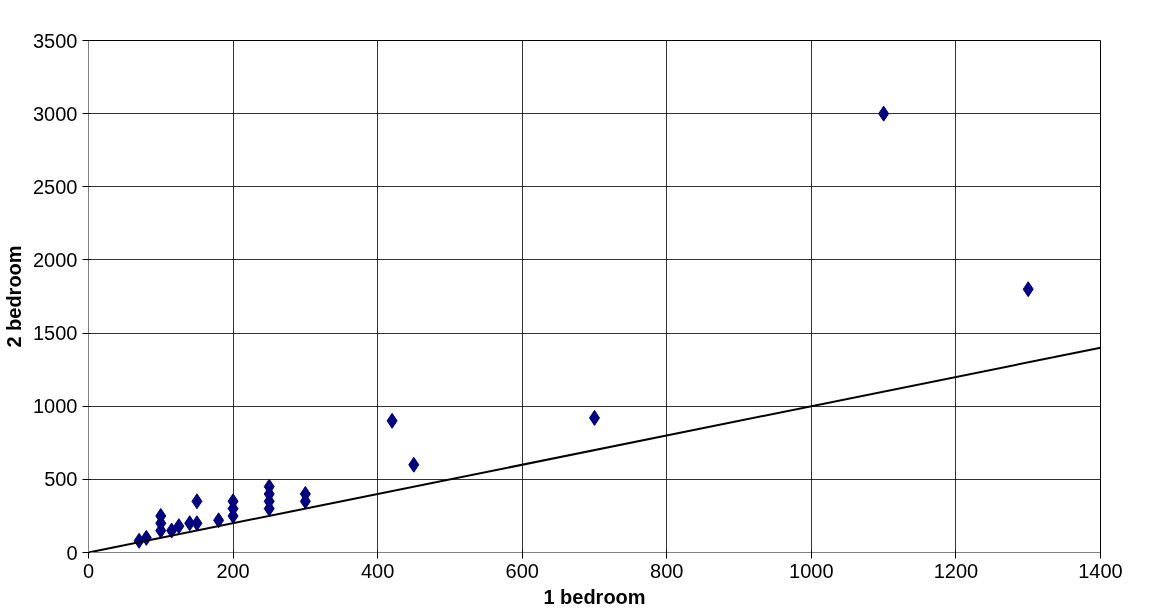 Image resolution: width=1156 pixels, height=615 pixels. I want to click on x-tick-label: 0, so click(88, 570).